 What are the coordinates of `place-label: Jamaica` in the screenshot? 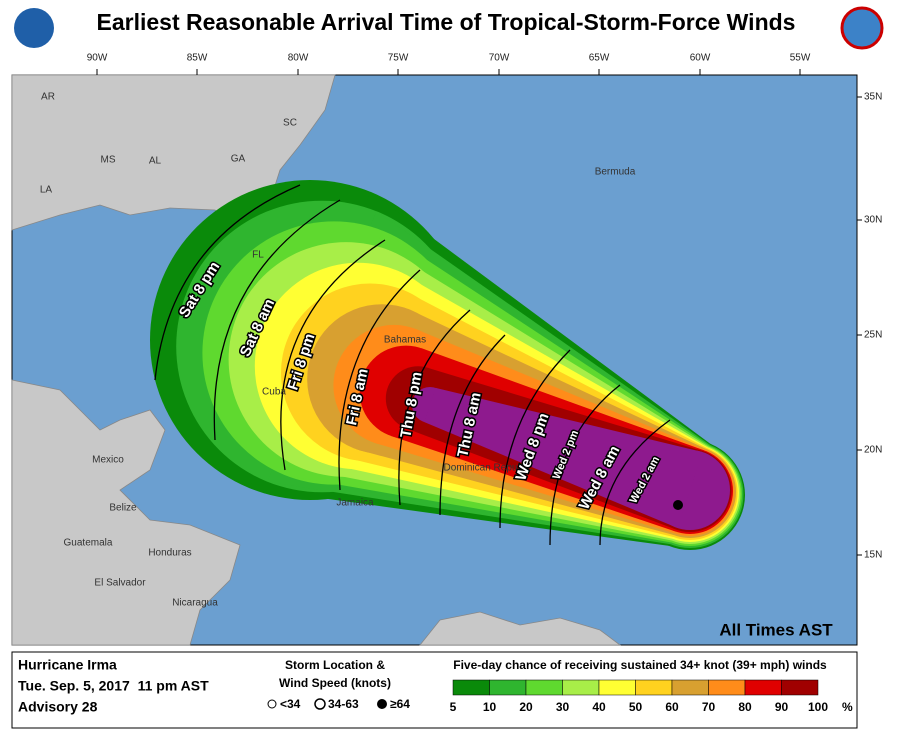 It's located at (355, 503).